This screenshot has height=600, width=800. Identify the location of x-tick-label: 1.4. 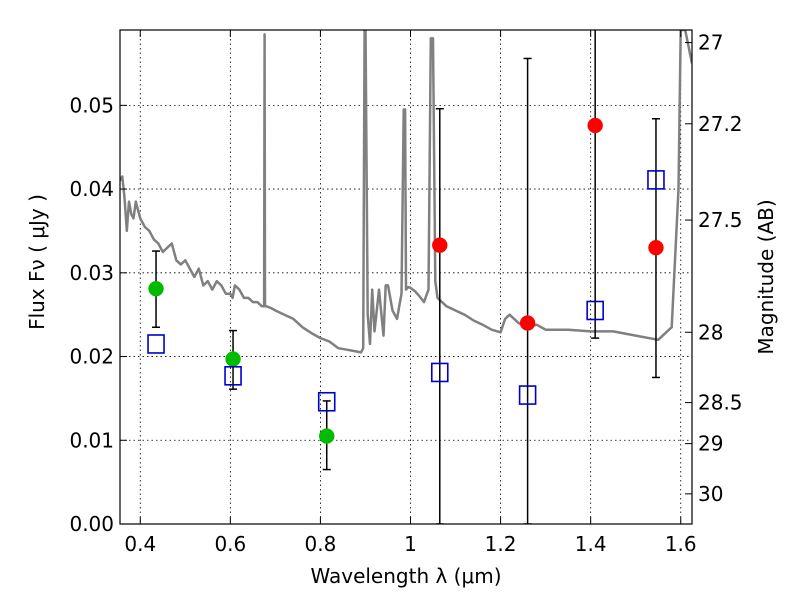
(591, 544).